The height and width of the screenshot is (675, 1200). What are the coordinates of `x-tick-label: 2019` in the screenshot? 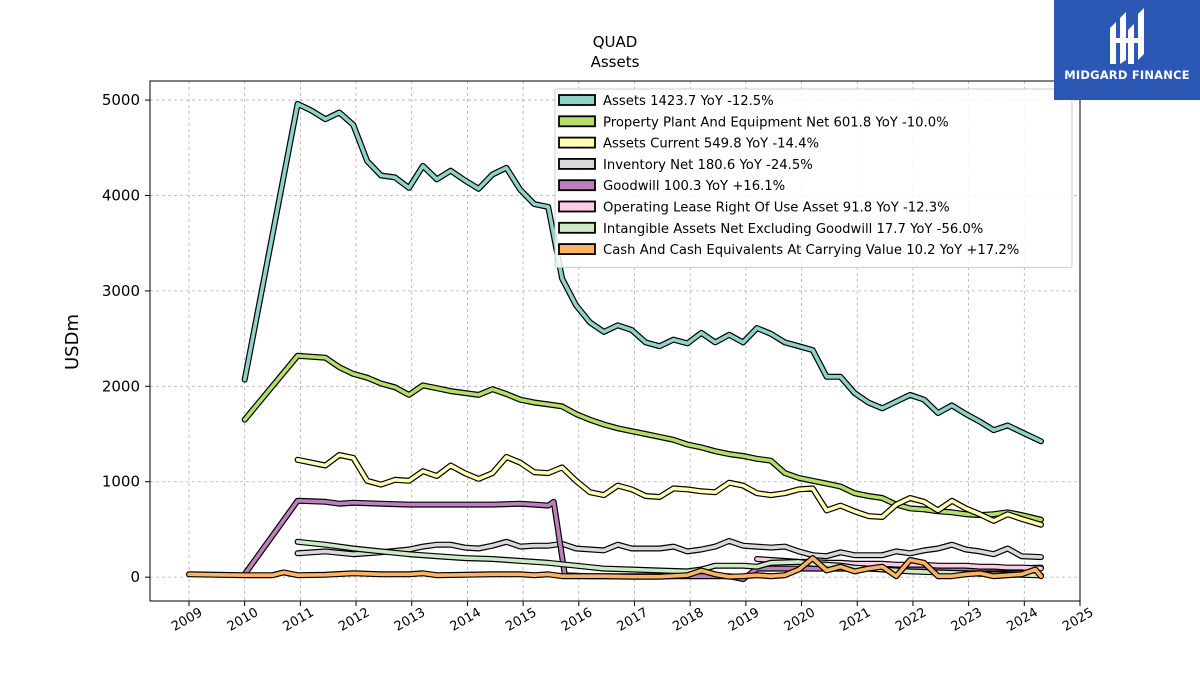 It's located at (744, 620).